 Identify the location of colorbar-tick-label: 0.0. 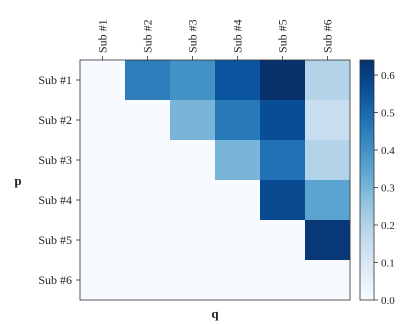
(388, 301).